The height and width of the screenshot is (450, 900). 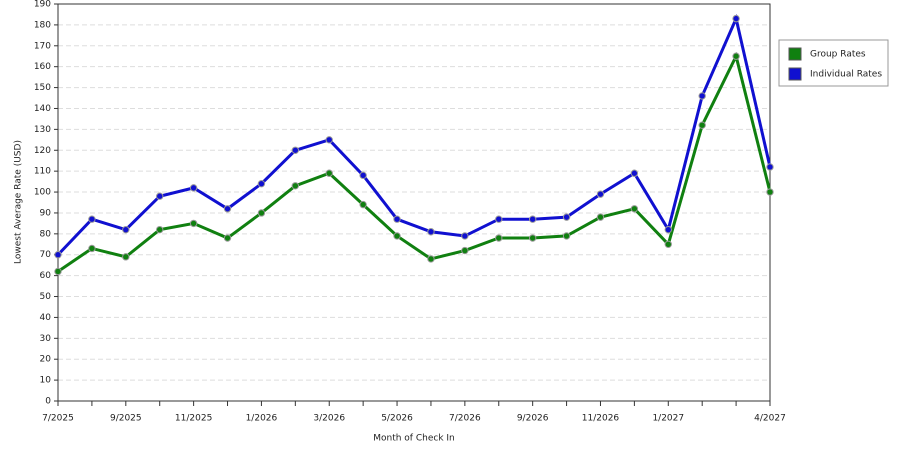 What do you see at coordinates (46, 255) in the screenshot?
I see `y-tick-label: 70` at bounding box center [46, 255].